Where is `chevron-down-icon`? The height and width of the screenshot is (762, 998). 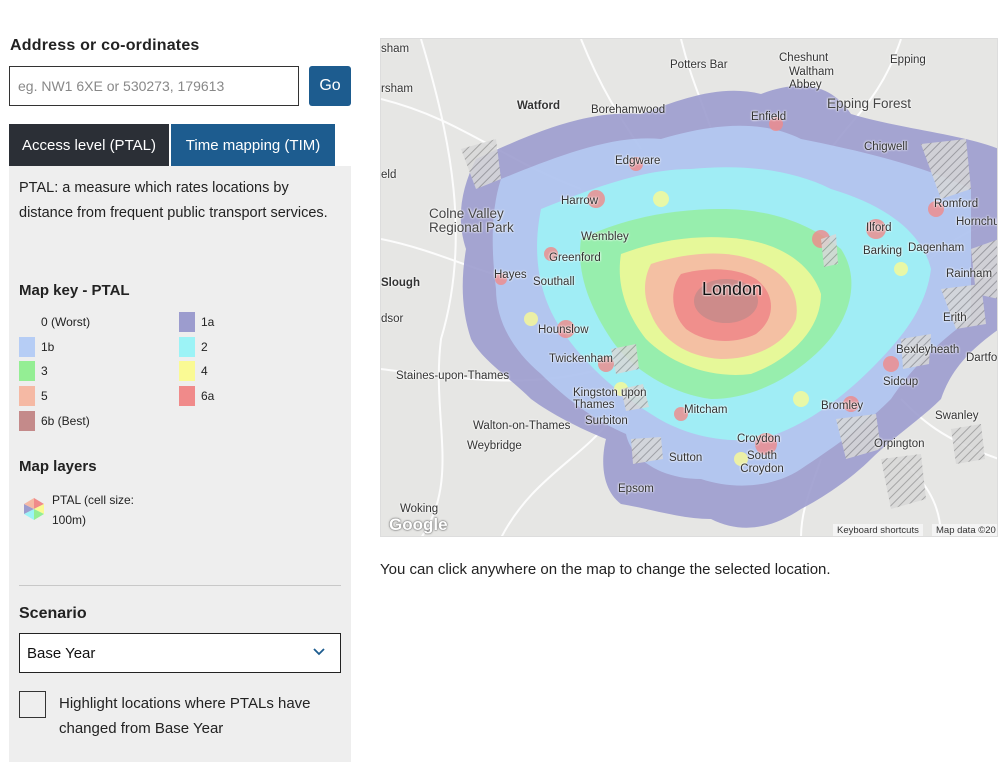 chevron-down-icon is located at coordinates (319, 652).